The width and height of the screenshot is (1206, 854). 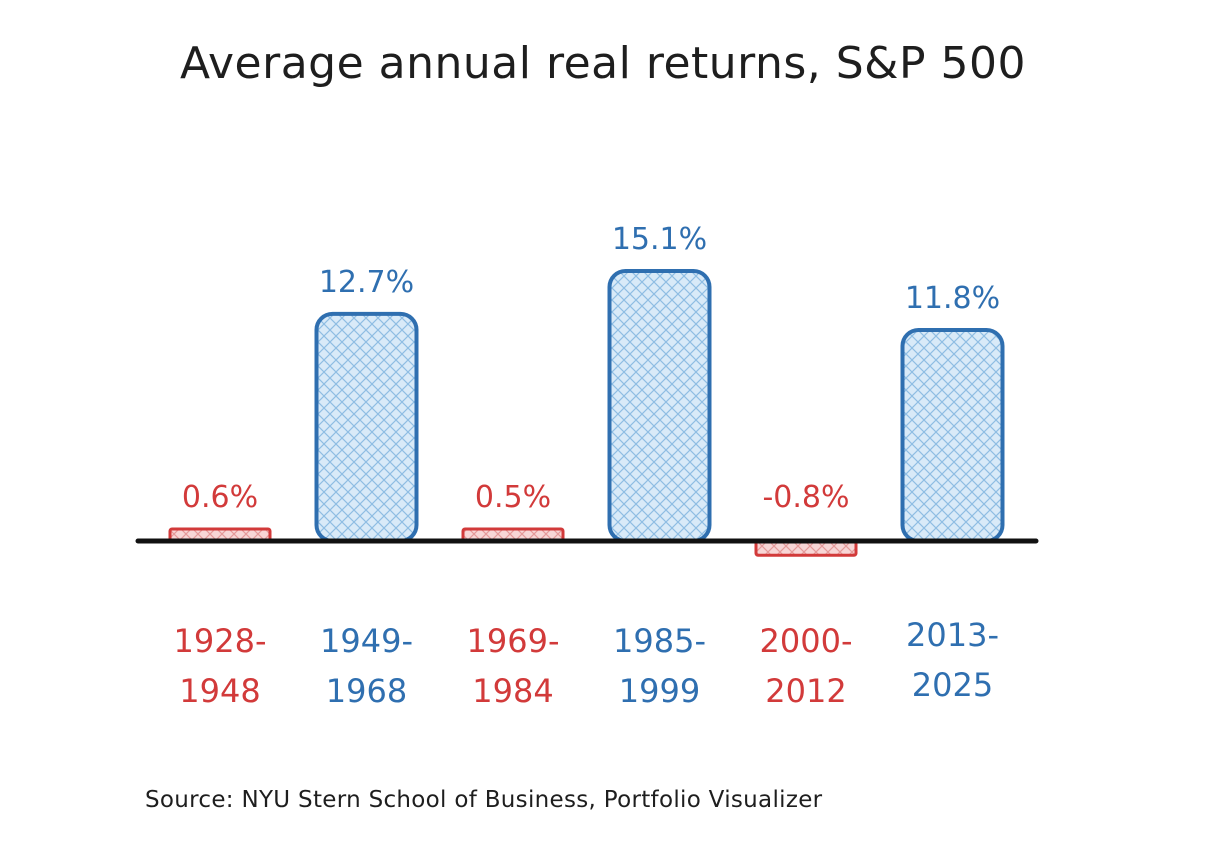 What do you see at coordinates (366, 282) in the screenshot?
I see `value-label-1: 12.7%` at bounding box center [366, 282].